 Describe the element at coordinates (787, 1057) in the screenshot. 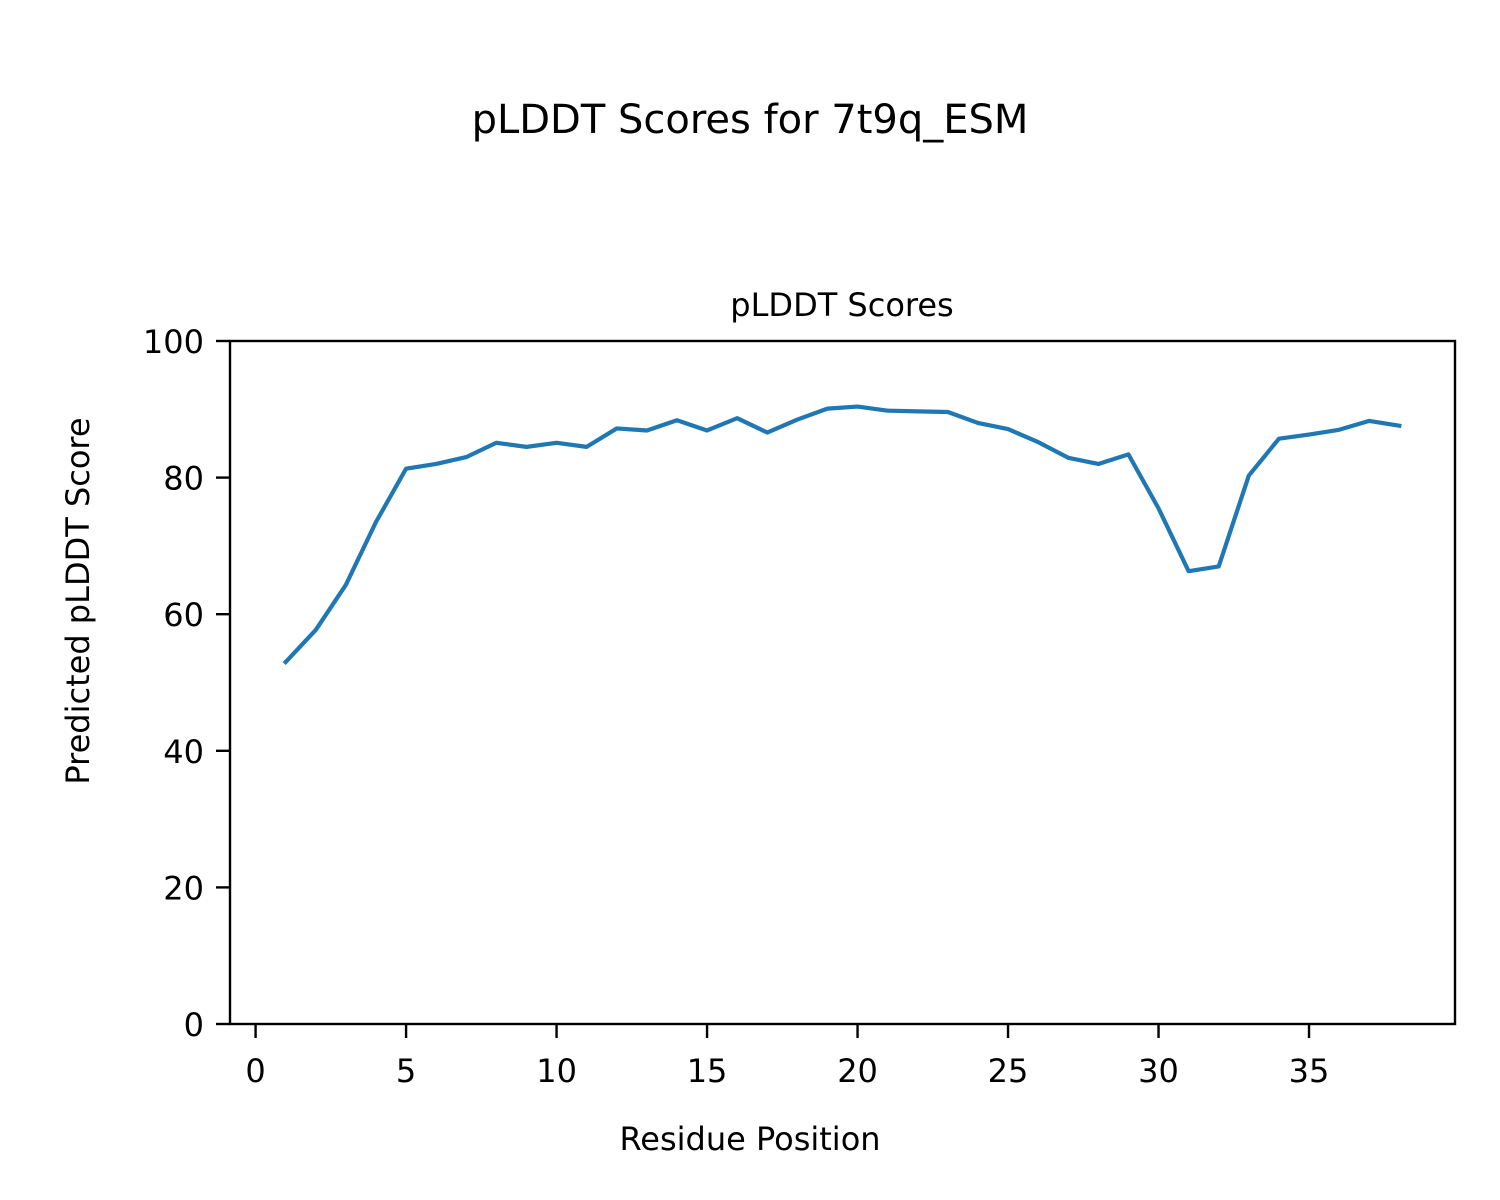

I see `x-axis-ticks: 0 5 10 15 20 25 30 35` at that location.